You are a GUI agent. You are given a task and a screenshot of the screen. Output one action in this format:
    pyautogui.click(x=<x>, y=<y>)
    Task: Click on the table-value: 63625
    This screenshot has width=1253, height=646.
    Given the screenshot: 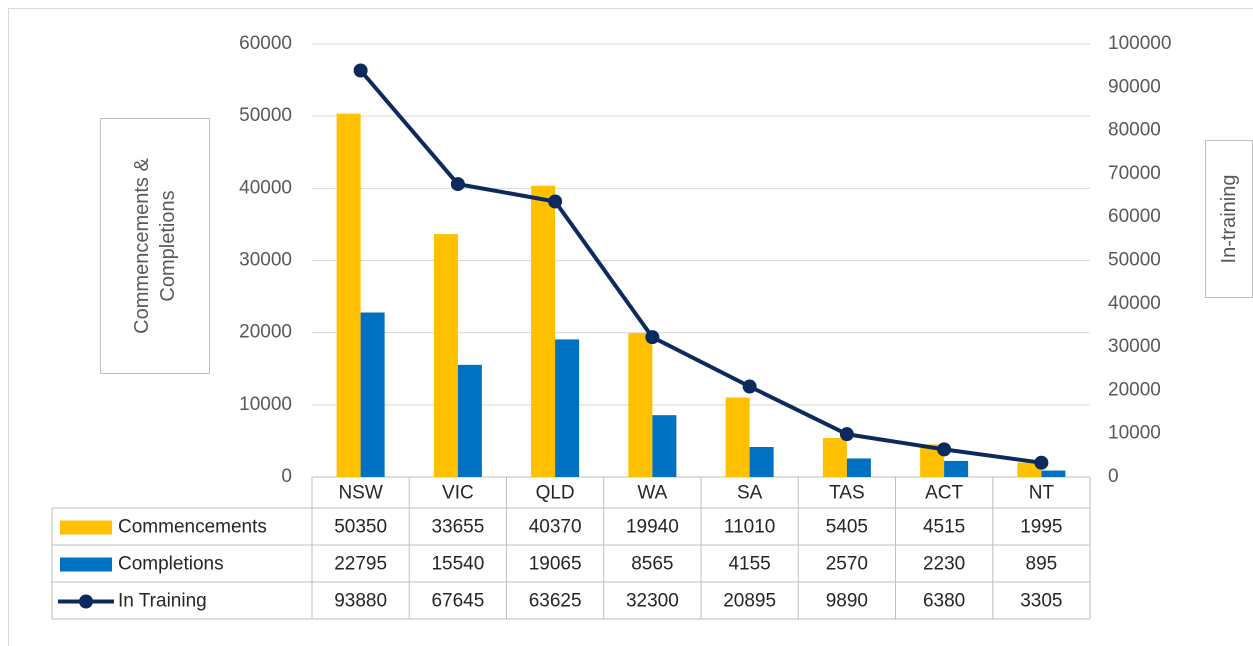 What is the action you would take?
    pyautogui.click(x=555, y=601)
    